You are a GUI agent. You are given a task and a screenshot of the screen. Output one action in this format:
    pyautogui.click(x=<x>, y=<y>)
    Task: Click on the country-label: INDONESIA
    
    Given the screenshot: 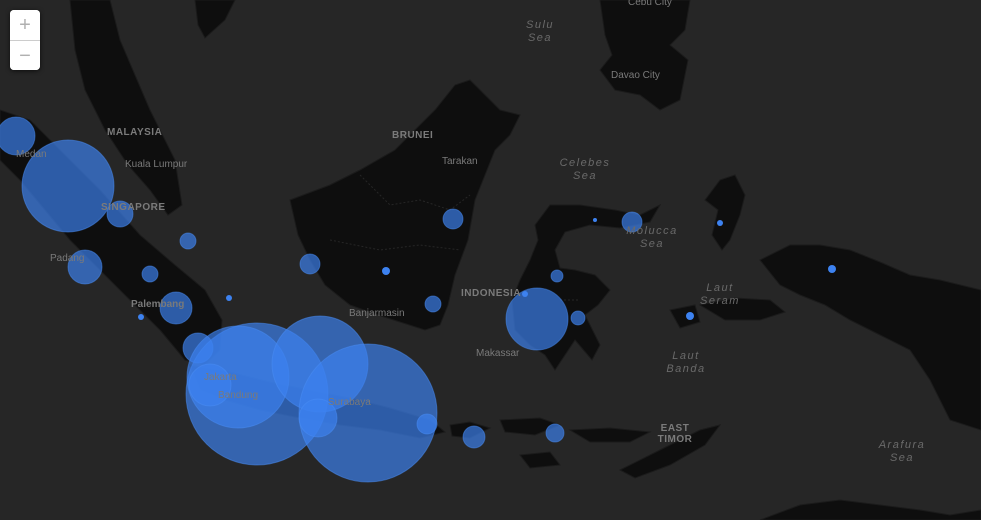 What is the action you would take?
    pyautogui.click(x=491, y=293)
    